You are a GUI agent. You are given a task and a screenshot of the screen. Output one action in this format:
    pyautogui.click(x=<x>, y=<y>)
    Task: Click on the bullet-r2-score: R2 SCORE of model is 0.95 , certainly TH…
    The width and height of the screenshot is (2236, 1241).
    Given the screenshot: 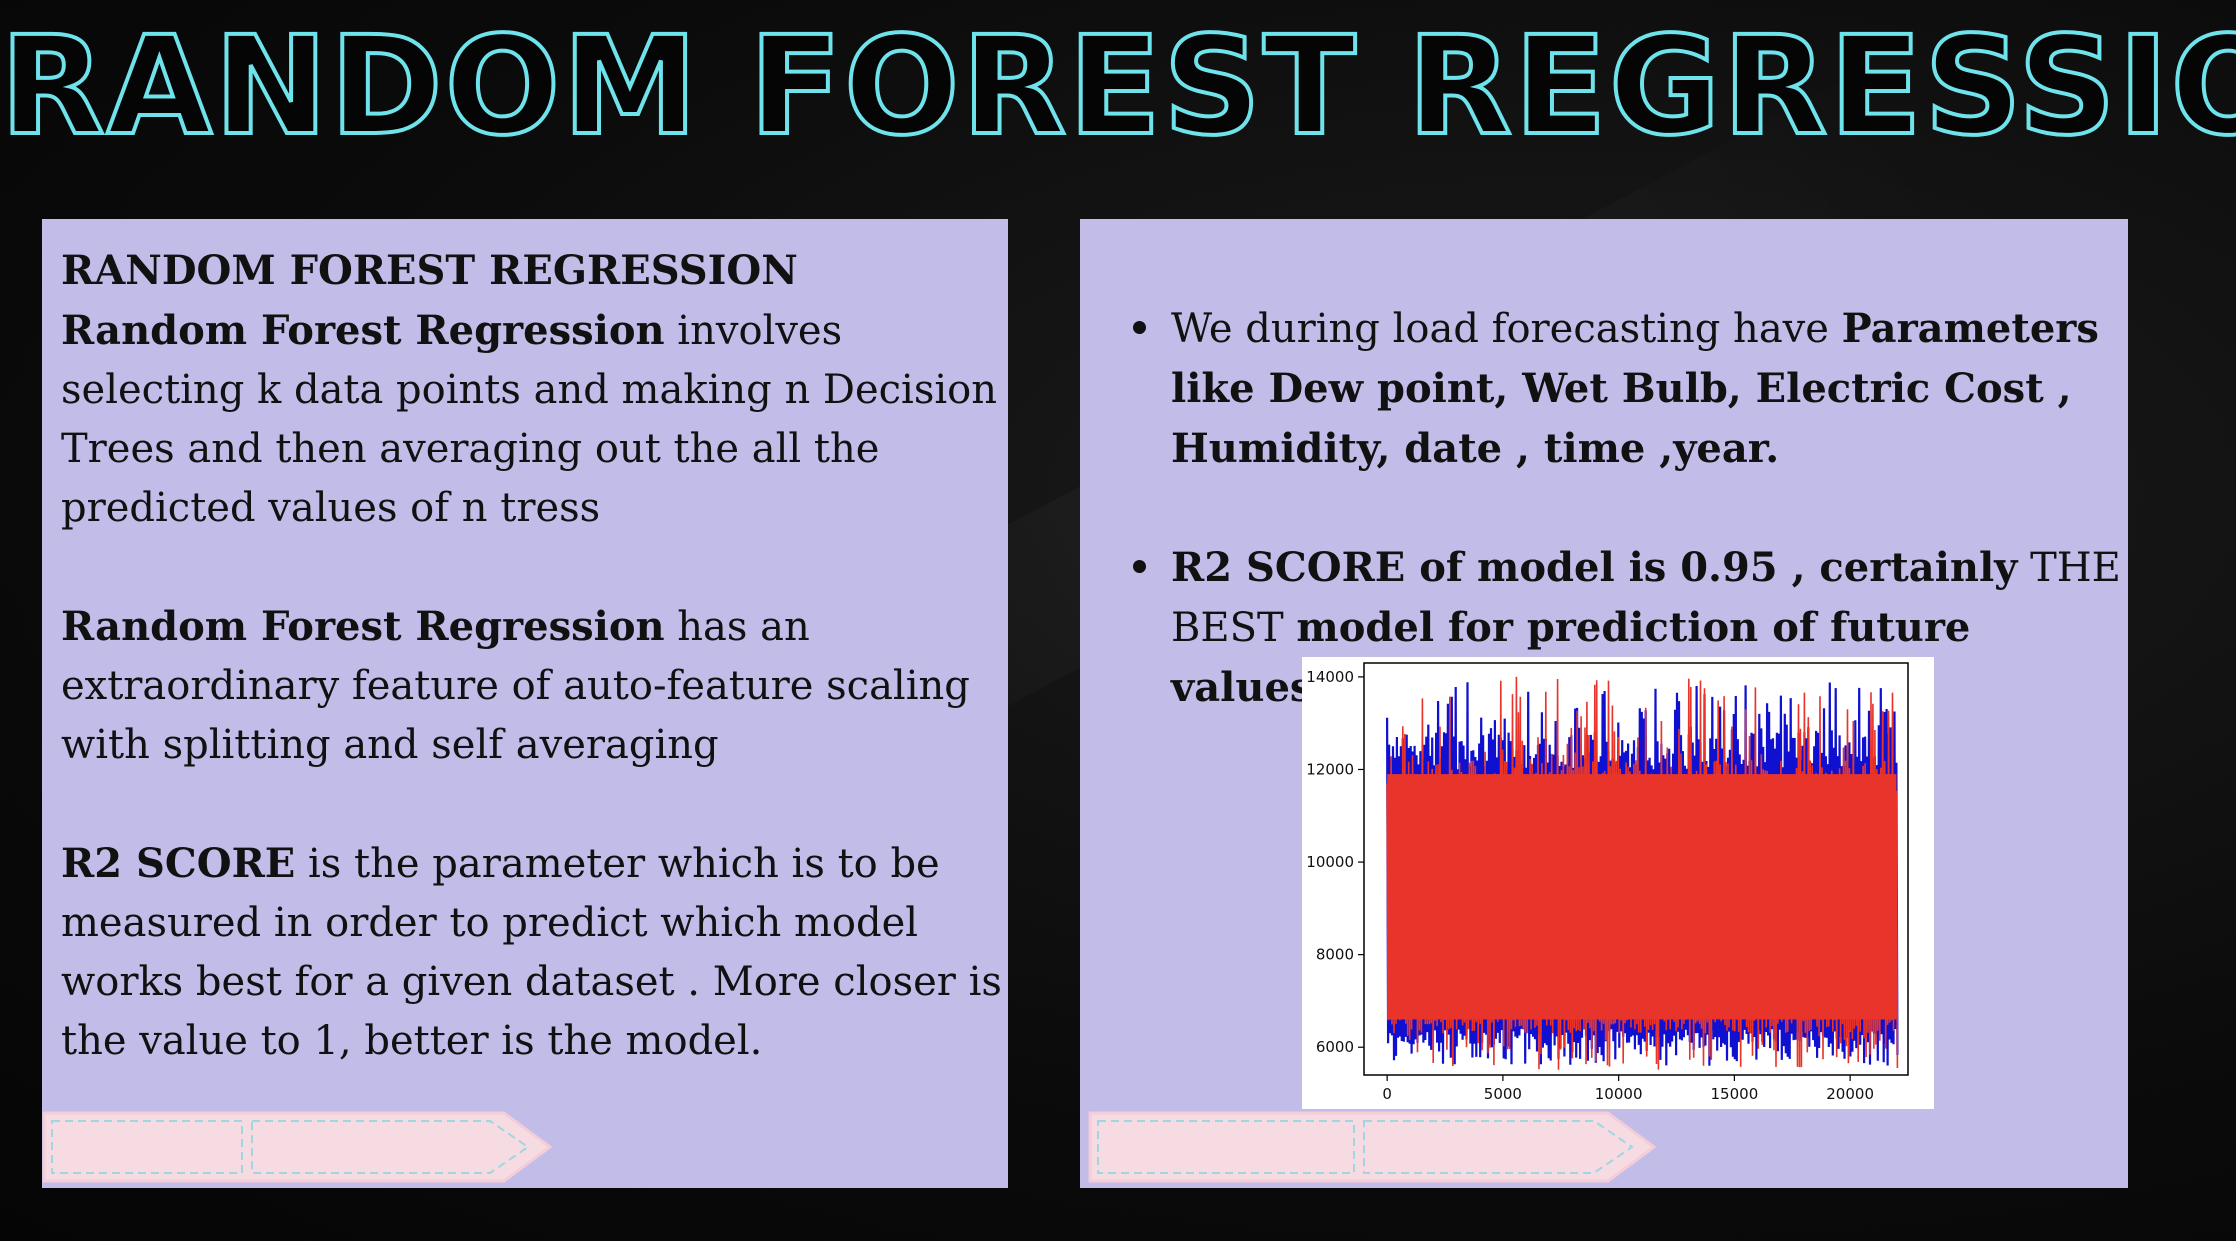 What is the action you would take?
    pyautogui.click(x=1628, y=628)
    